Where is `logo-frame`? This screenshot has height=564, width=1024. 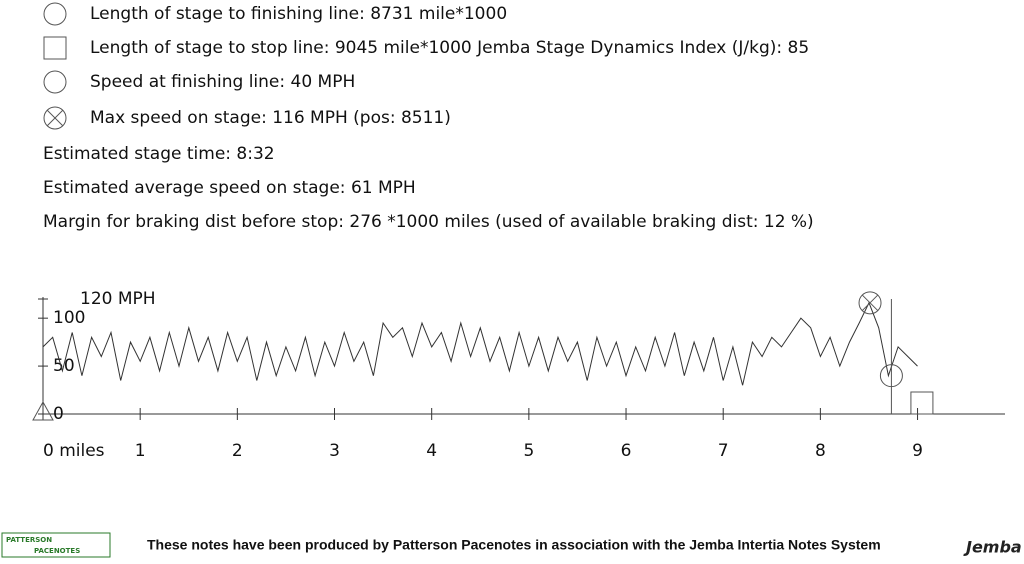
logo-frame is located at coordinates (56, 545).